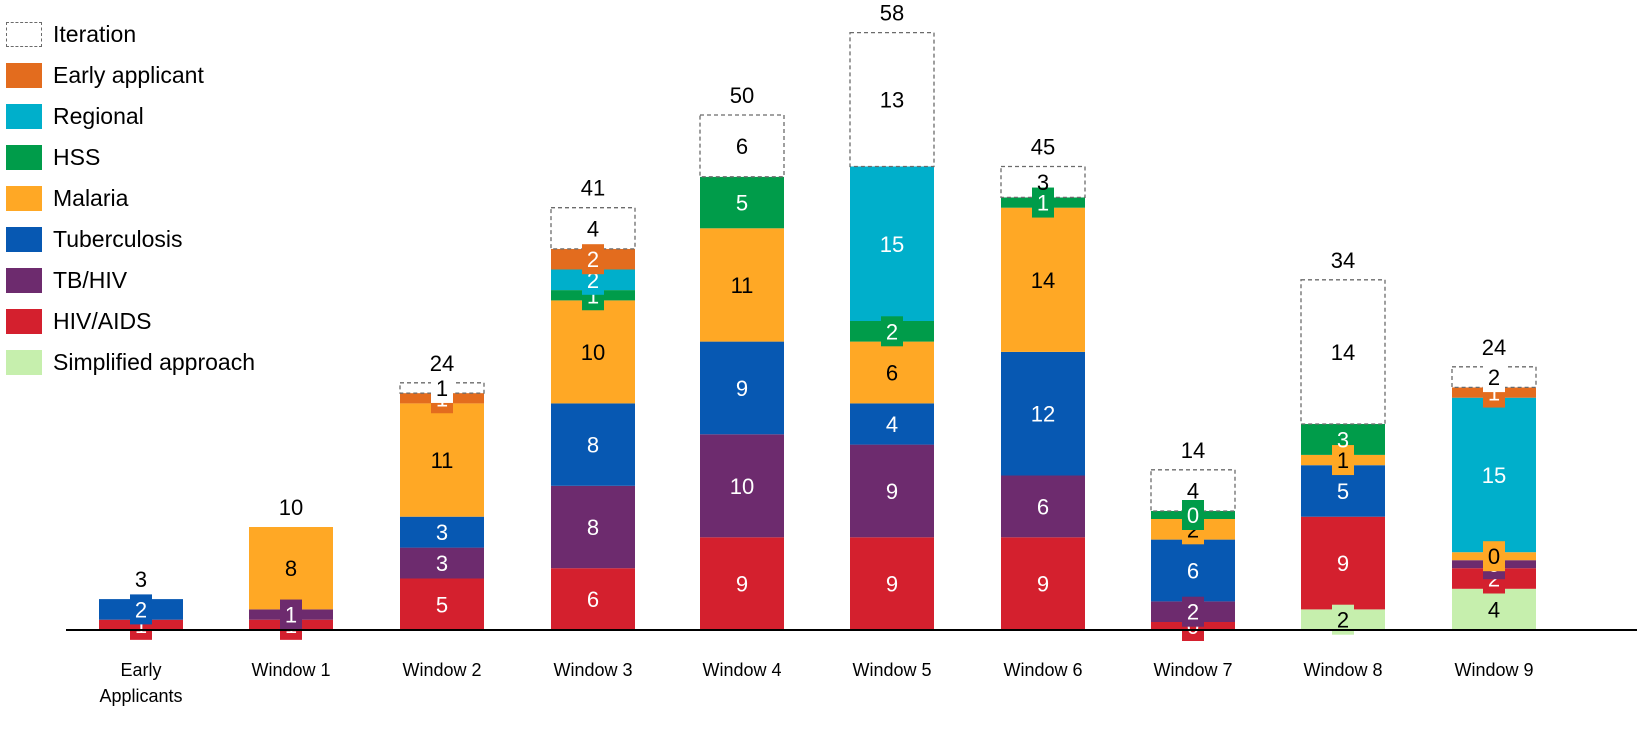 The height and width of the screenshot is (738, 1637). I want to click on value-label-tuberculosis-window-8: 5, so click(1343, 491).